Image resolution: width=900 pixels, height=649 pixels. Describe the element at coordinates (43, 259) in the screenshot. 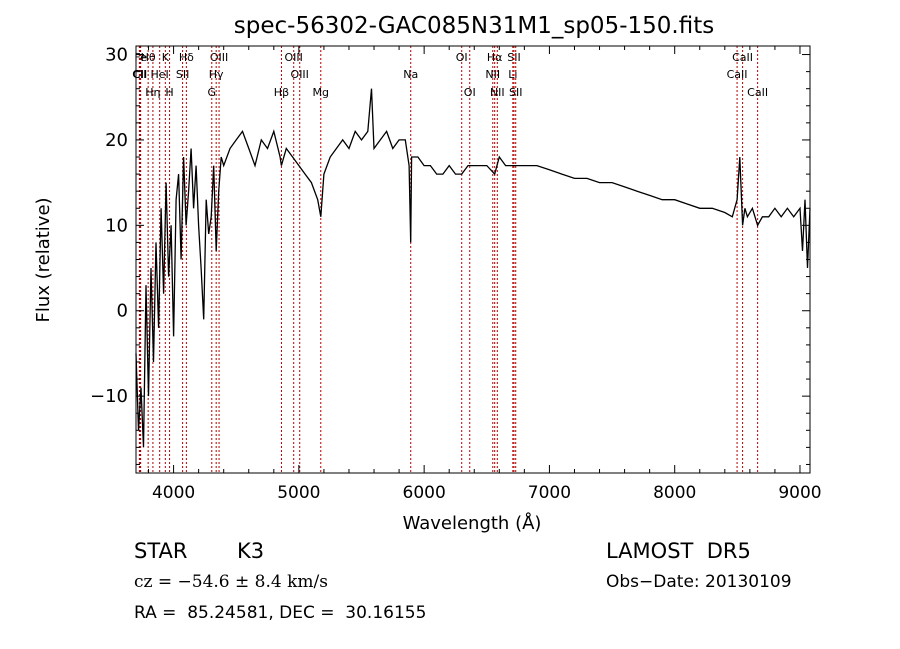

I see `y-axis-label: Flux (relative)` at that location.